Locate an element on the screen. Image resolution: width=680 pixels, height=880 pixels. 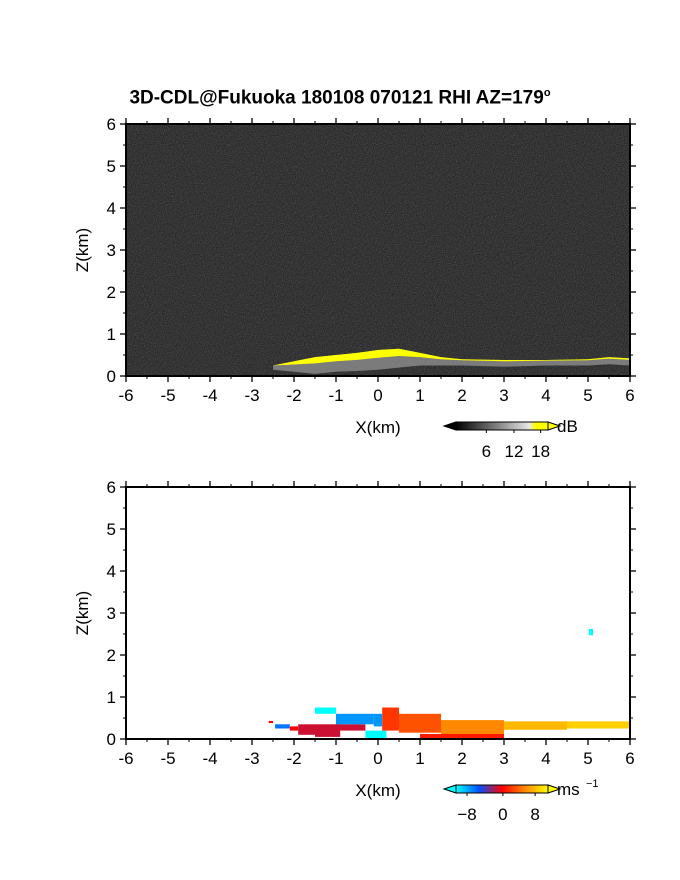
figure-title: 3D-CDL@Fukuoka 180108 070121 RHI AZ=179o is located at coordinates (340, 98).